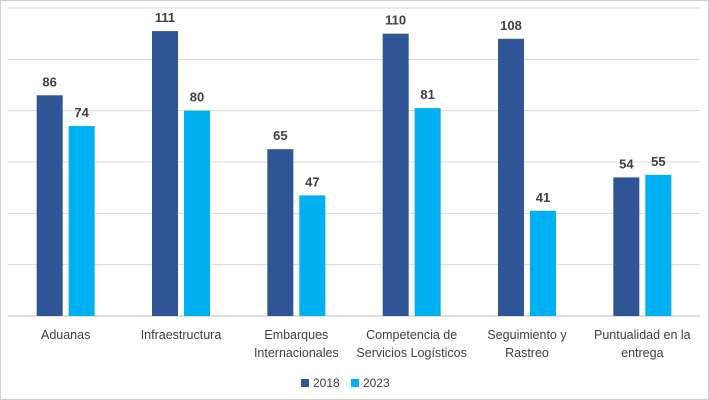 The height and width of the screenshot is (400, 709). What do you see at coordinates (355, 383) in the screenshot?
I see `legend-swatch-2023` at bounding box center [355, 383].